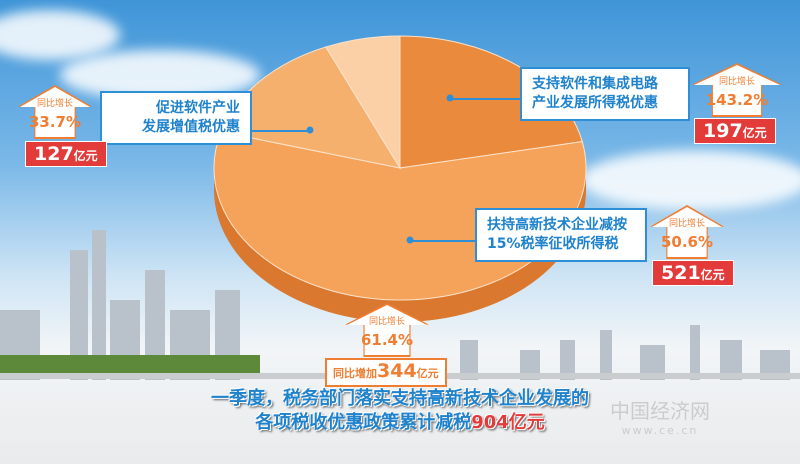 Image resolution: width=800 pixels, height=464 pixels. Describe the element at coordinates (660, 418) in the screenshot. I see `watermark: 中国经济网 www.ce.cn` at that location.